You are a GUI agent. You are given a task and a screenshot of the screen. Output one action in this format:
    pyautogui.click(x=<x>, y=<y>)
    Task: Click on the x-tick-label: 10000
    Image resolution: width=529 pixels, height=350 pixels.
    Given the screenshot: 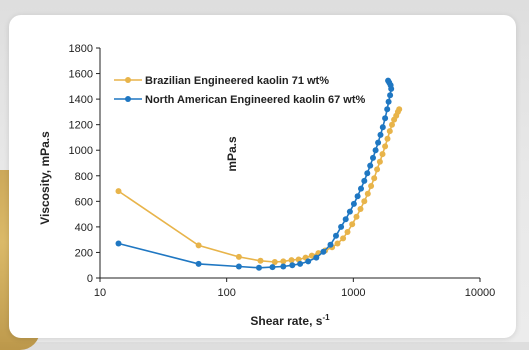 What is the action you would take?
    pyautogui.click(x=480, y=293)
    